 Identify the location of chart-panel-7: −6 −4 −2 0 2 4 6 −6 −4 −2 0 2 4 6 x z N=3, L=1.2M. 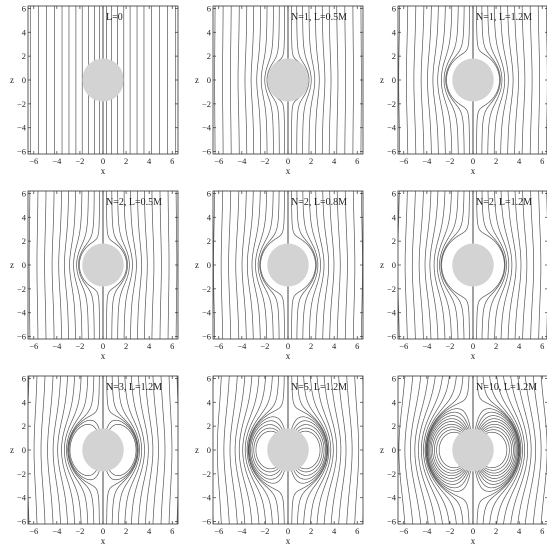
(93, 460).